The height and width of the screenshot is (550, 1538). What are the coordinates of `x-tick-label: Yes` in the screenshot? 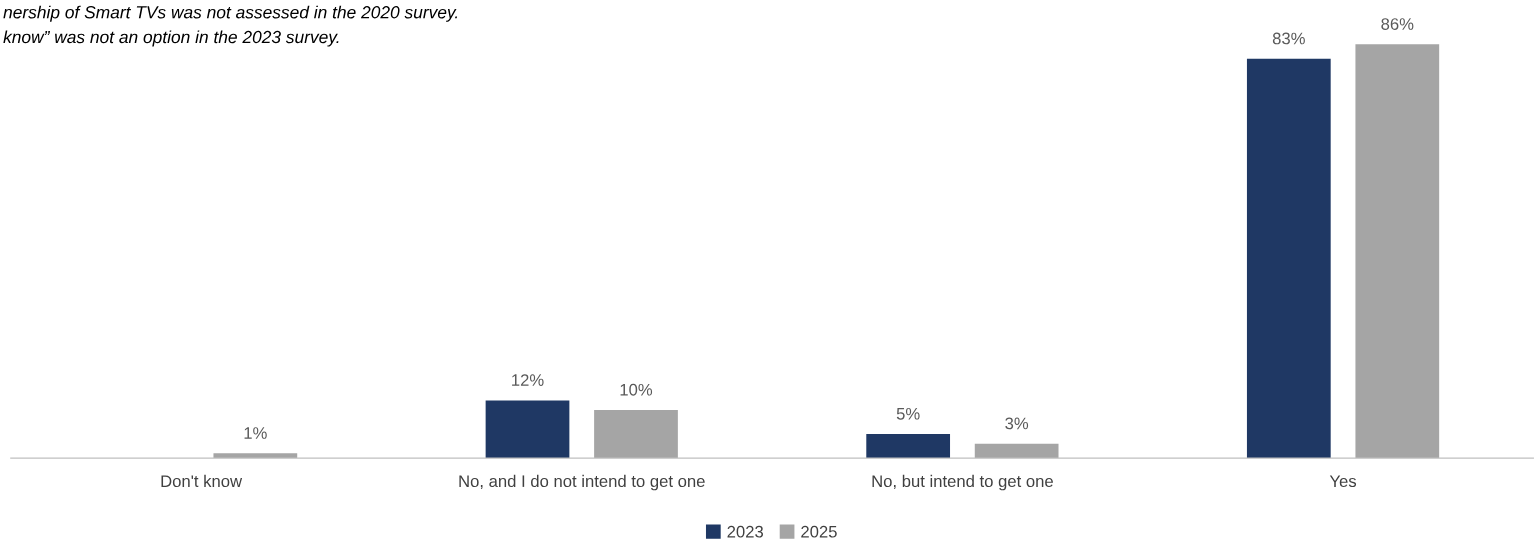 It's located at (1343, 481).